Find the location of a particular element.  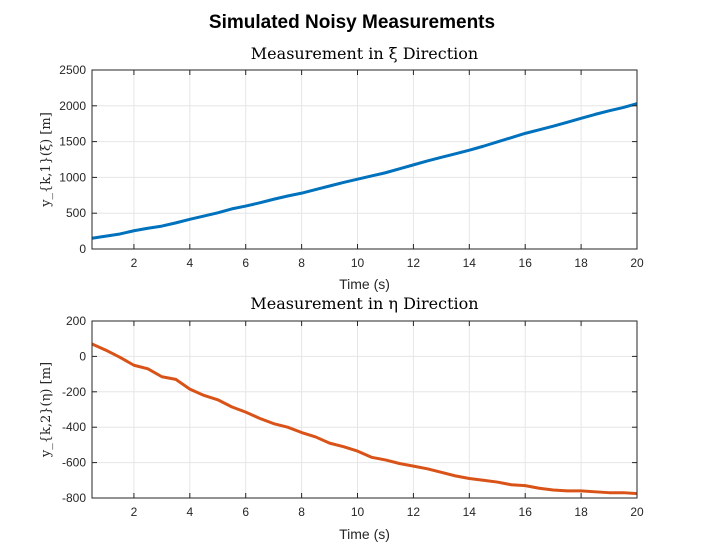

y-tick-label: 2000 is located at coordinates (72, 106).